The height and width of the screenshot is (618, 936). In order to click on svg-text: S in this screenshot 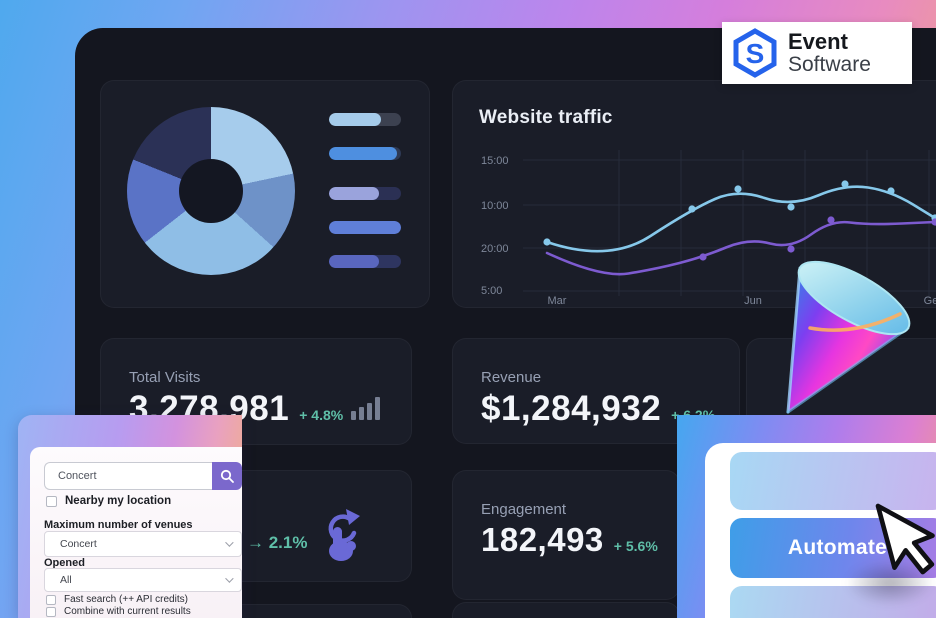, I will do `click(755, 53)`.